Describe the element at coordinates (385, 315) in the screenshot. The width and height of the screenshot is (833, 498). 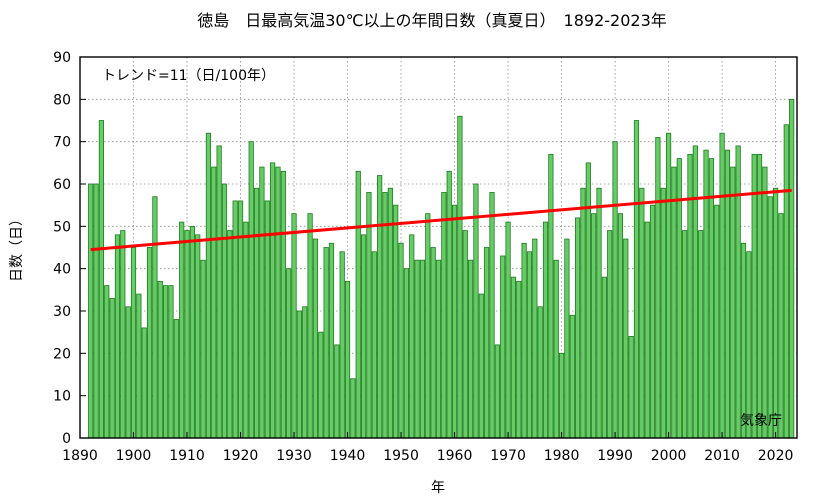
I see `bar-1947` at that location.